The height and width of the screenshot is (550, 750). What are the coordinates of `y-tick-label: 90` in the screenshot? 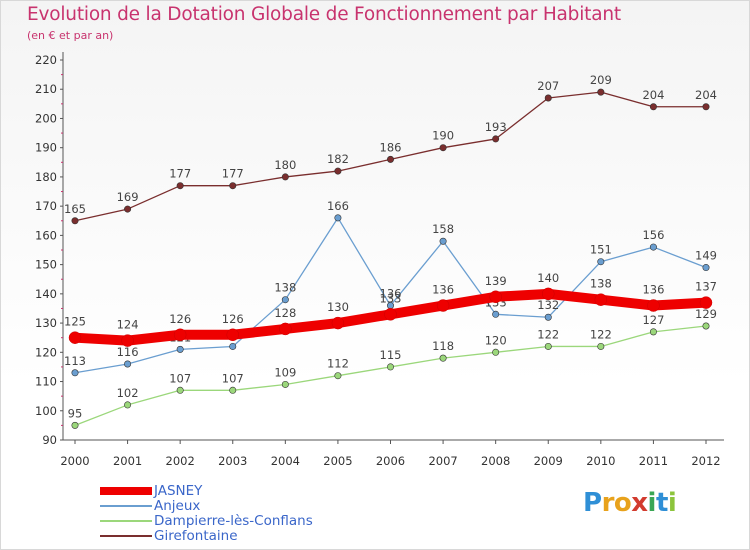 It's located at (49, 440).